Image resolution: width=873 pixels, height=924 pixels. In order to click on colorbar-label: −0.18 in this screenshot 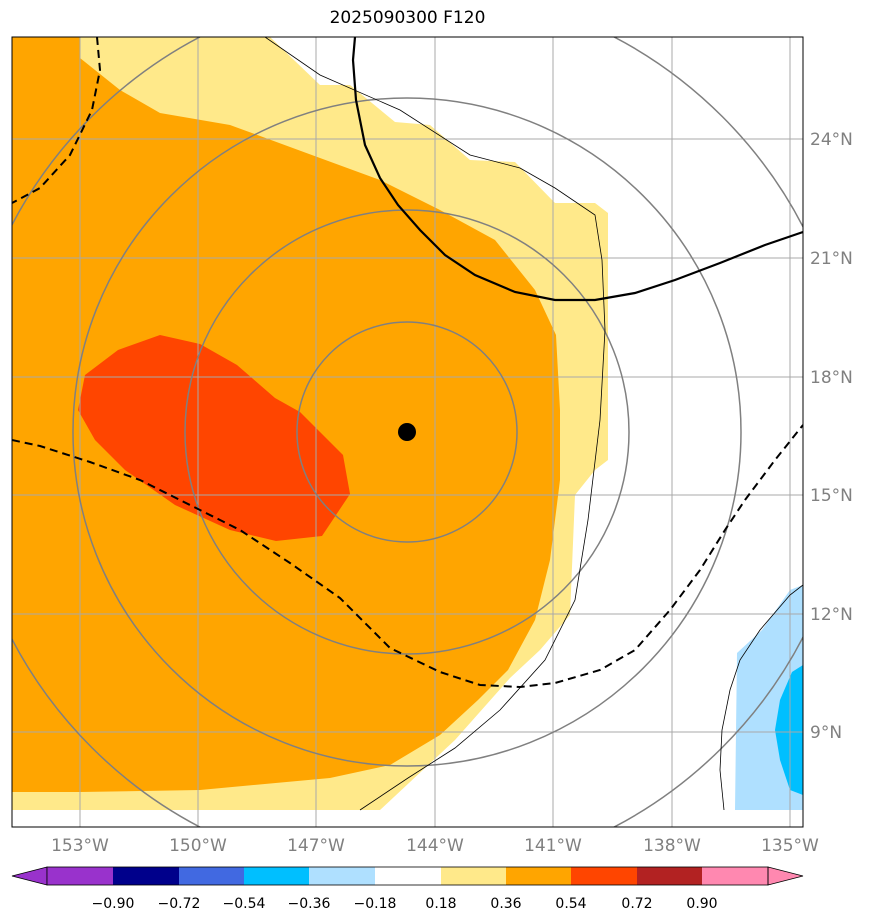, I will do `click(375, 904)`.